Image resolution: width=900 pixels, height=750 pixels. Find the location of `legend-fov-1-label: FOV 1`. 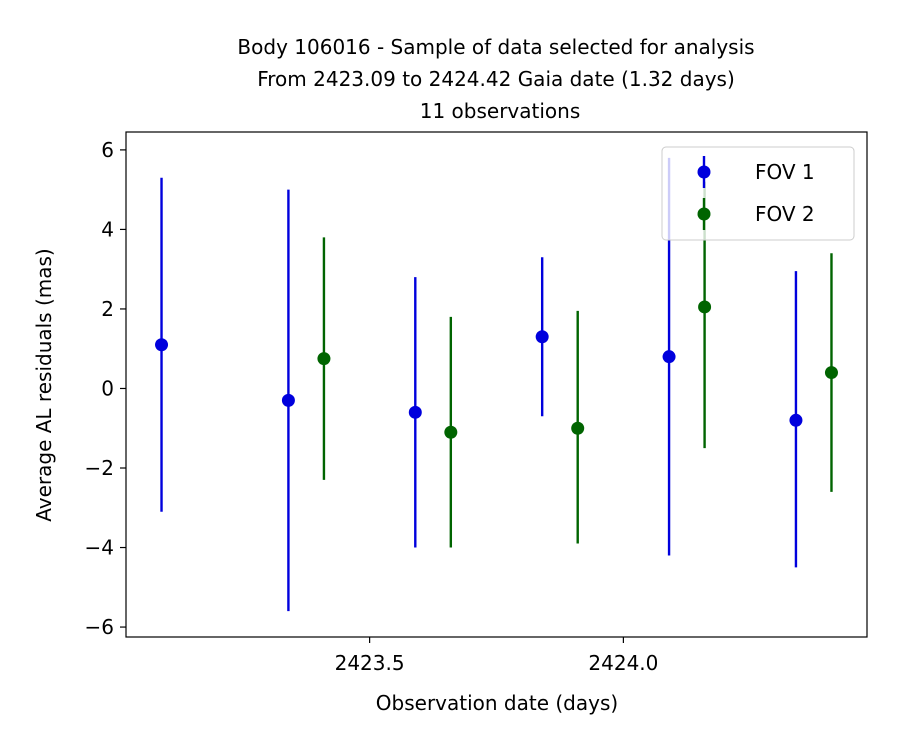

legend-fov-1-label: FOV 1 is located at coordinates (785, 172).